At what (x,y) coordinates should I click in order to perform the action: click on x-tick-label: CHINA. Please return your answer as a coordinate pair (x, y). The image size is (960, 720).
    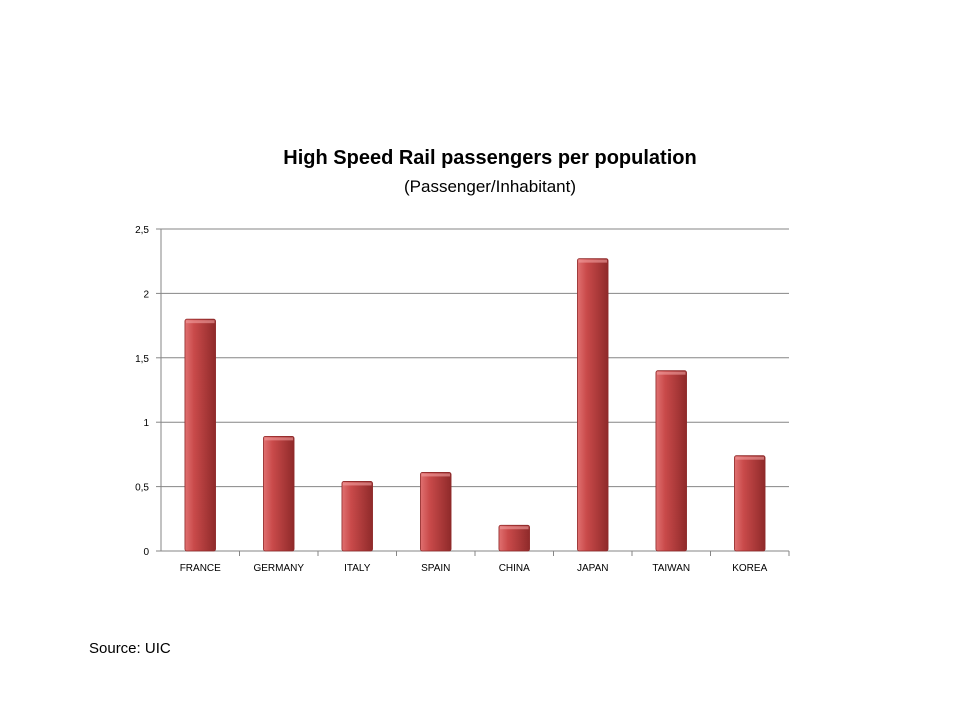
    Looking at the image, I should click on (514, 568).